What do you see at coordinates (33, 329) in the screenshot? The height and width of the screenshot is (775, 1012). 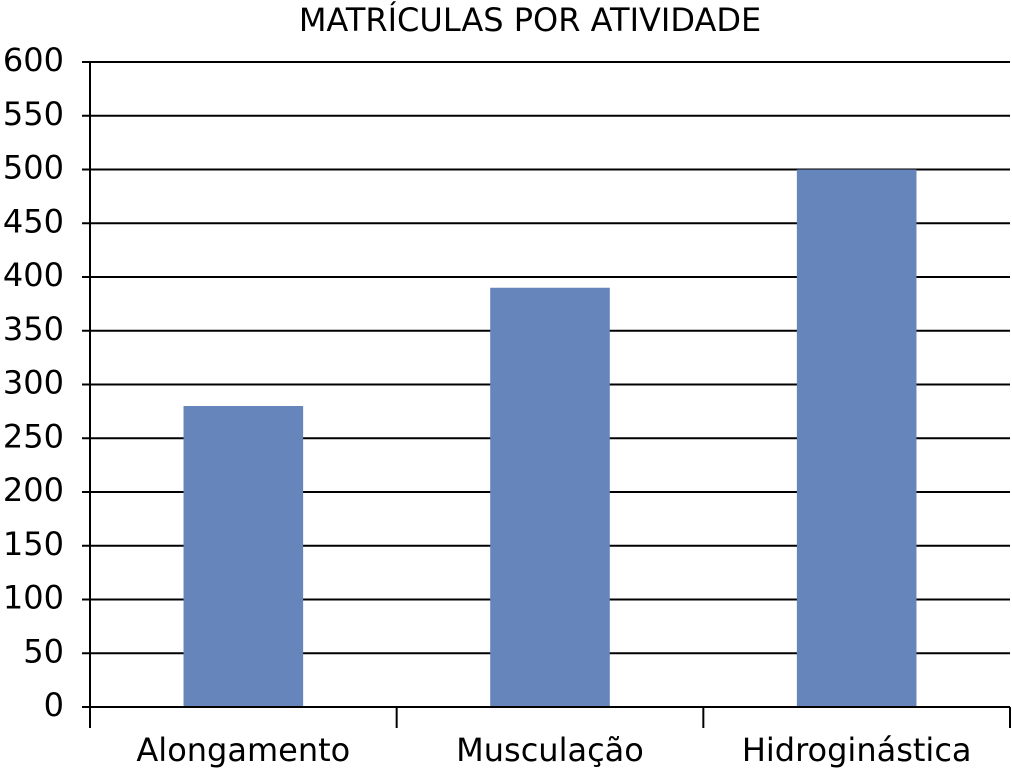 I see `y-tick-label: 350` at bounding box center [33, 329].